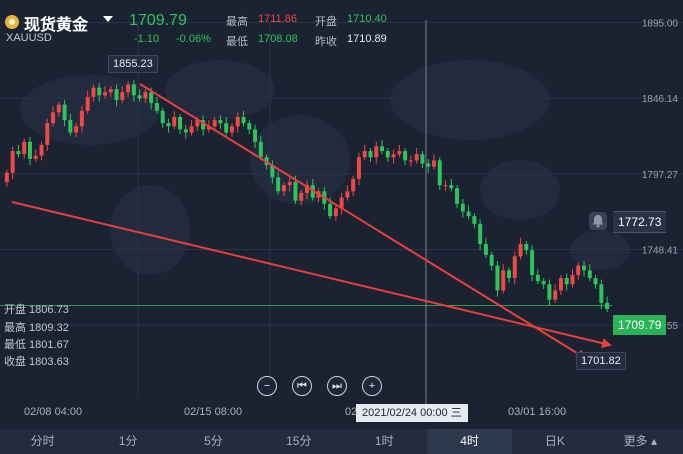 The image size is (683, 454). Describe the element at coordinates (598, 221) in the screenshot. I see `bell-icon` at that location.